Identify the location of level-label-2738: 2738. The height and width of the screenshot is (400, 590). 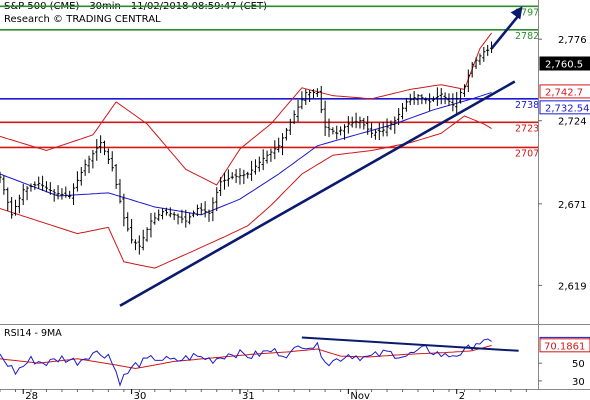
(527, 105).